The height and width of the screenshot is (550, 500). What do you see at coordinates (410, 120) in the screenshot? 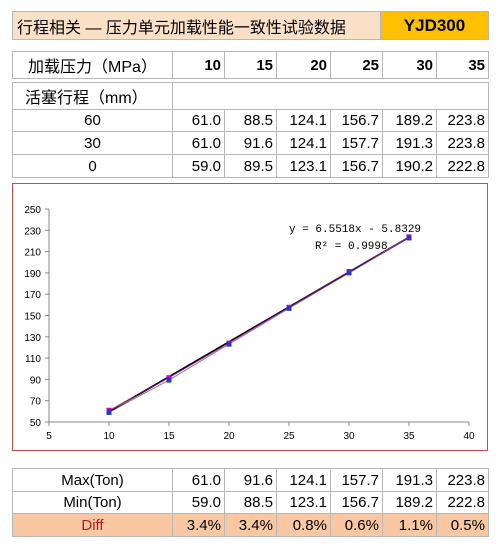
I see `data-cell: 189.2` at bounding box center [410, 120].